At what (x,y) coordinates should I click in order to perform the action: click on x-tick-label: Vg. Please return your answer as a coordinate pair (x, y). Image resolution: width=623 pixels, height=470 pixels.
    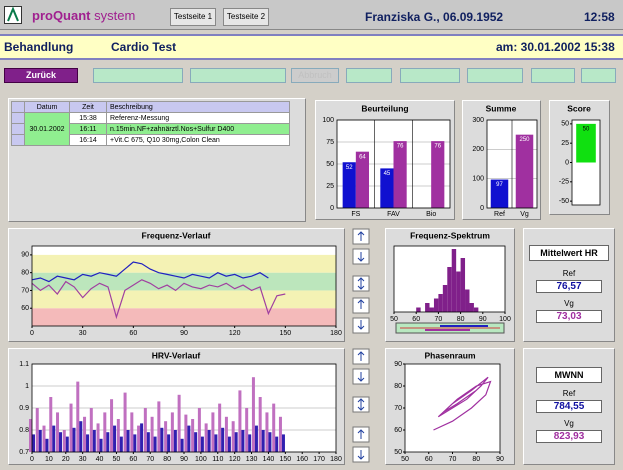
    Looking at the image, I should click on (524, 214).